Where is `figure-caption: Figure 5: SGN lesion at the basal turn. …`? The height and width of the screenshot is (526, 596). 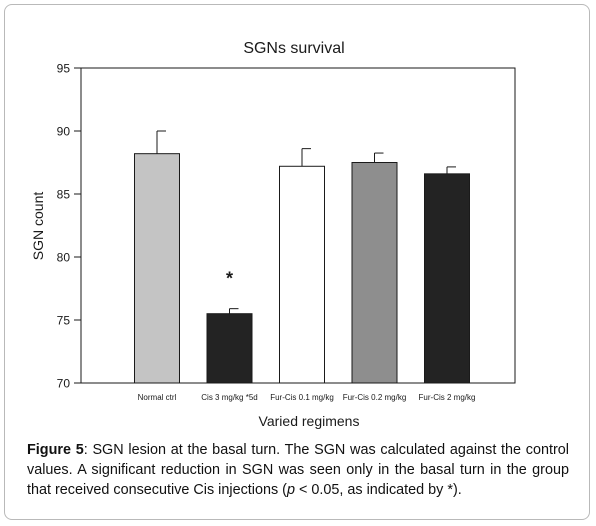 figure-caption: Figure 5: SGN lesion at the basal turn. … is located at coordinates (298, 470).